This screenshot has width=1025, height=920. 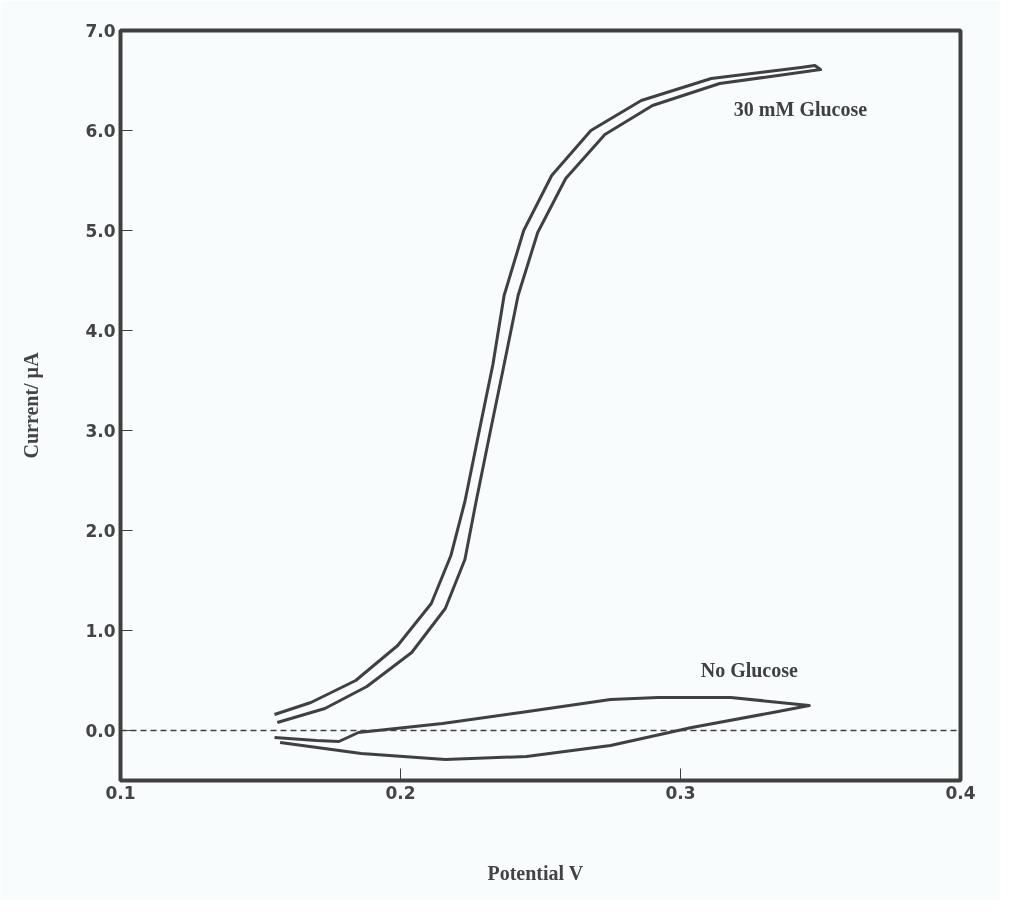 What do you see at coordinates (32, 405) in the screenshot?
I see `y-axis-title: Current/ µA` at bounding box center [32, 405].